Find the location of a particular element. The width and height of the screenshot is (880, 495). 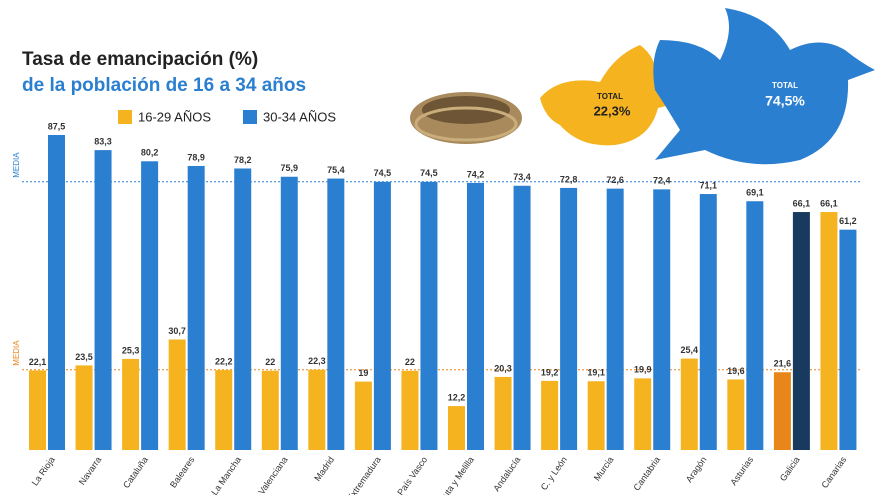

value-label: 21,6 is located at coordinates (783, 364).